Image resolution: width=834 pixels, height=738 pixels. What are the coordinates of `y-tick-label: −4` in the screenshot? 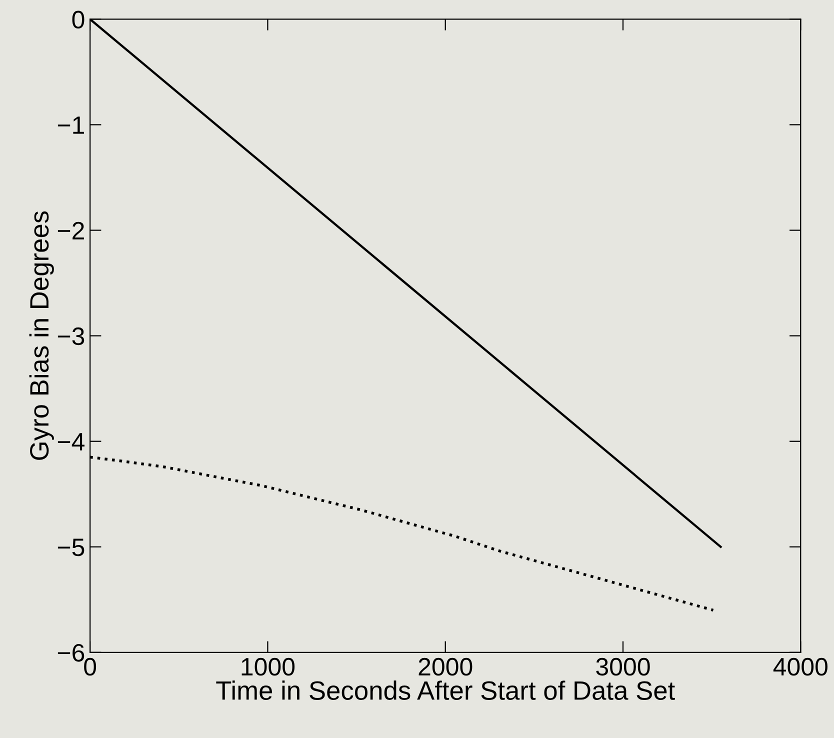 It's located at (71, 441).